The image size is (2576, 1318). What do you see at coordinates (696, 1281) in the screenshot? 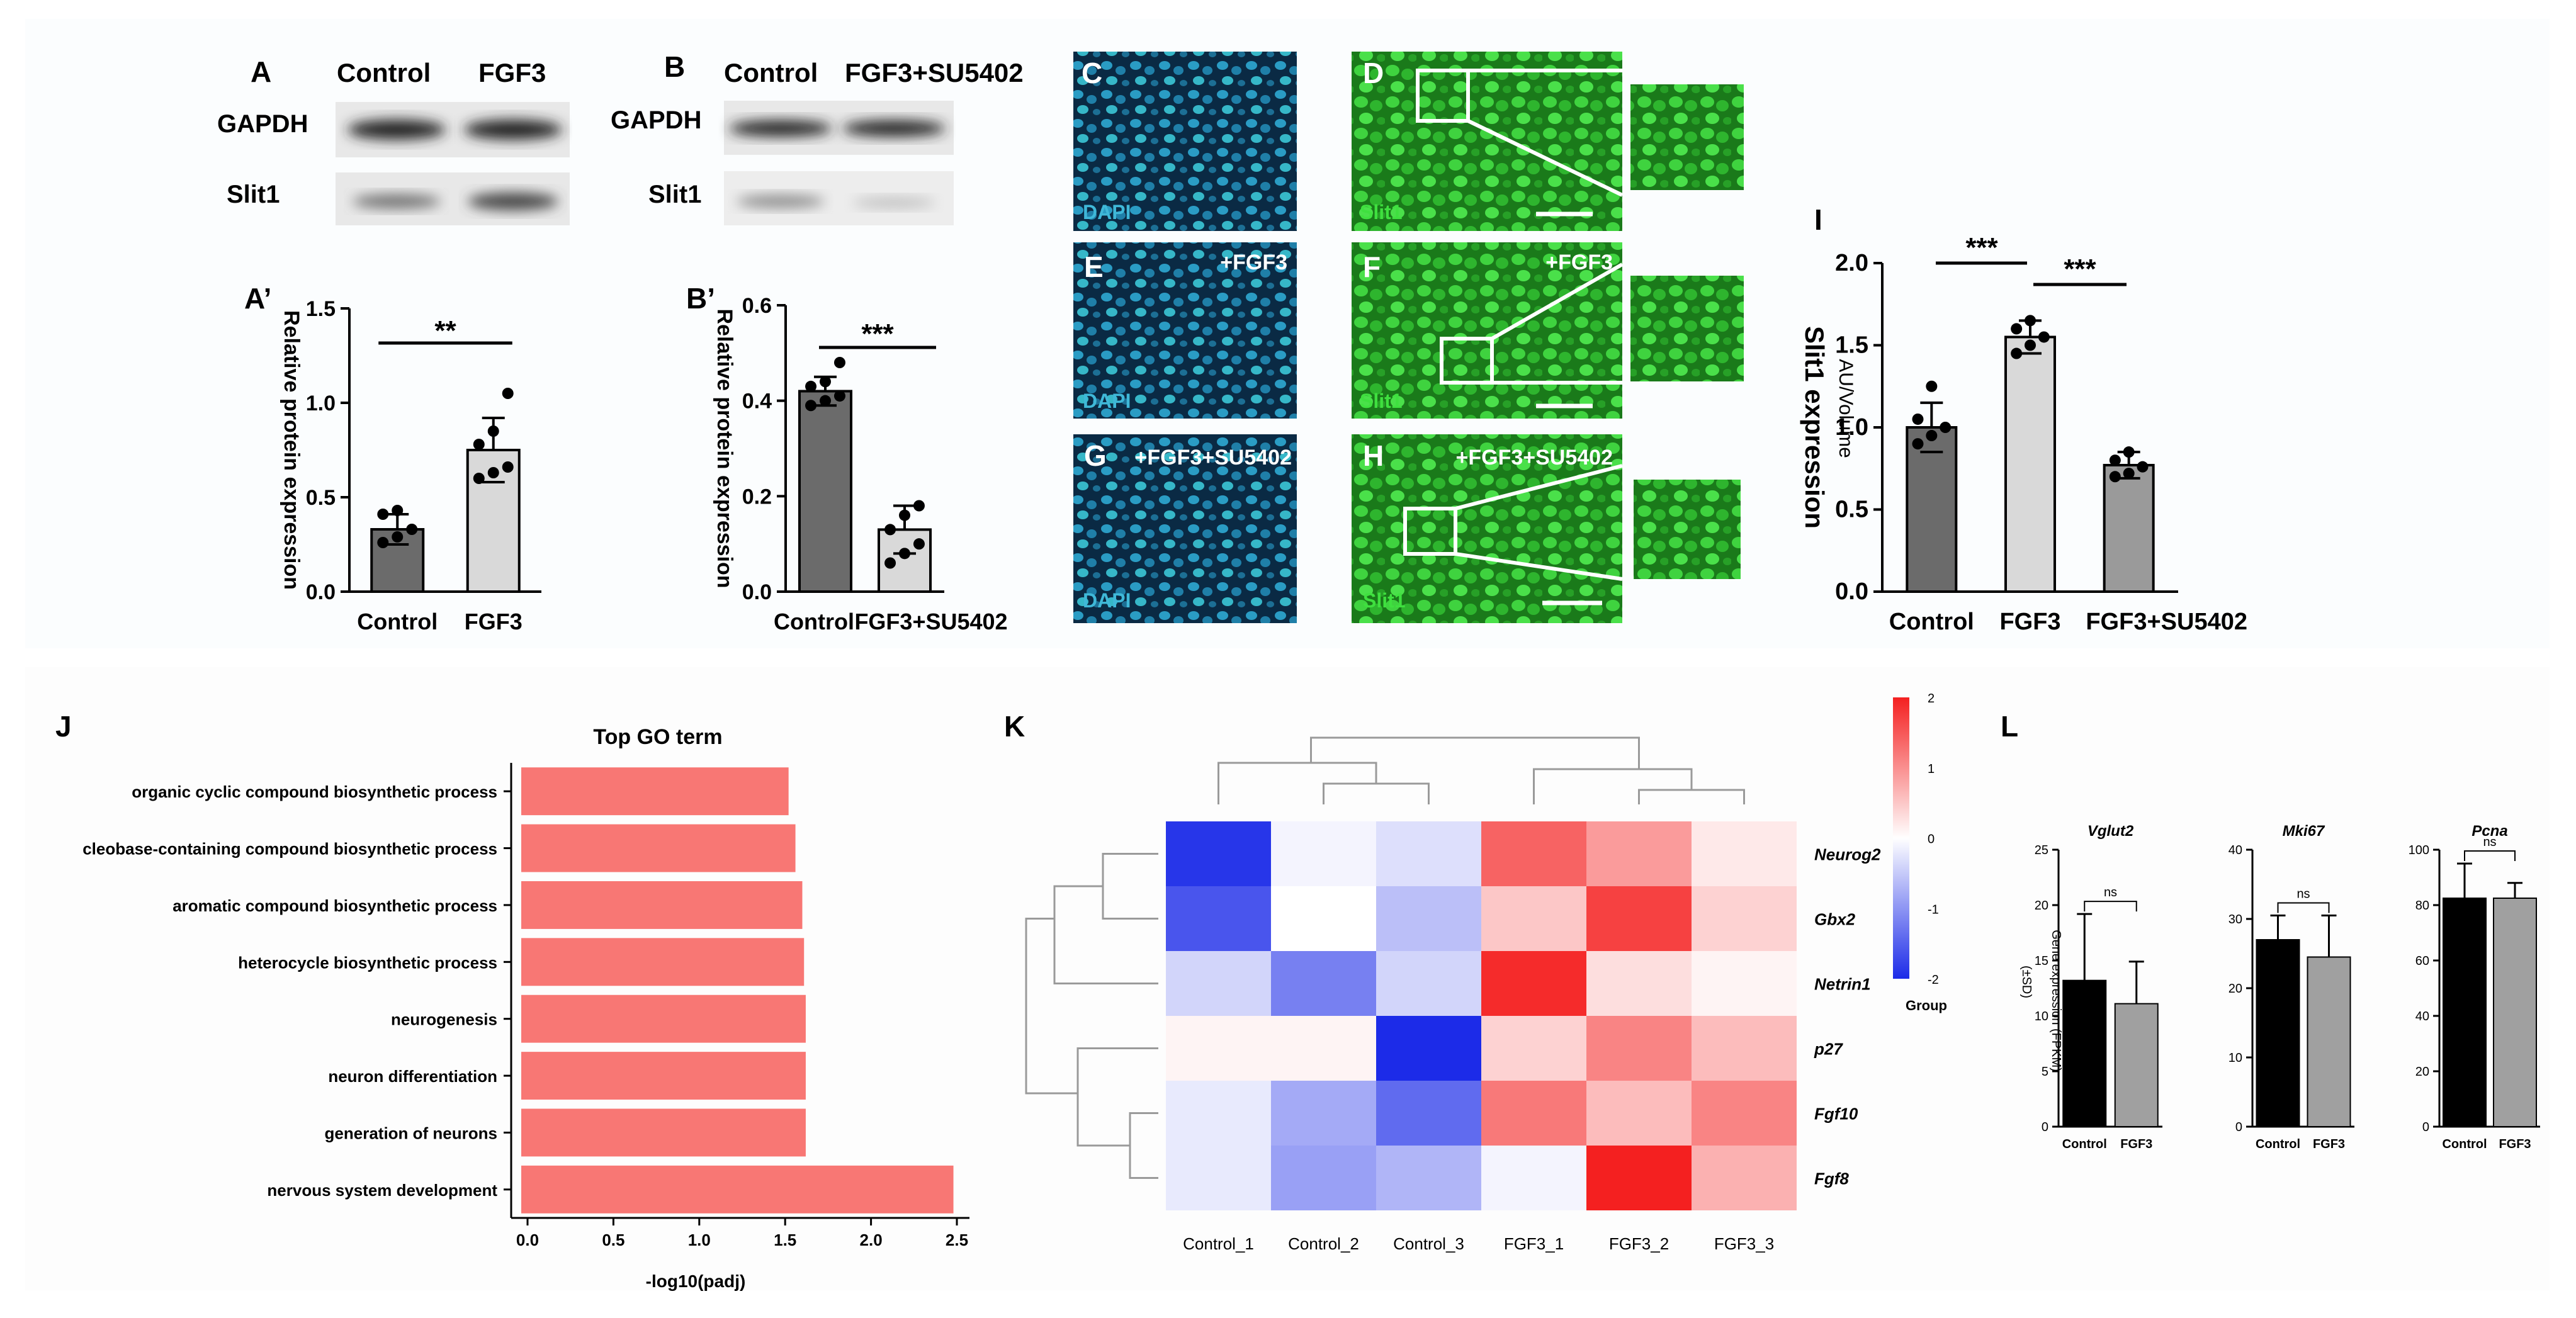
I see `x-axis-label: -log10(padj)` at bounding box center [696, 1281].